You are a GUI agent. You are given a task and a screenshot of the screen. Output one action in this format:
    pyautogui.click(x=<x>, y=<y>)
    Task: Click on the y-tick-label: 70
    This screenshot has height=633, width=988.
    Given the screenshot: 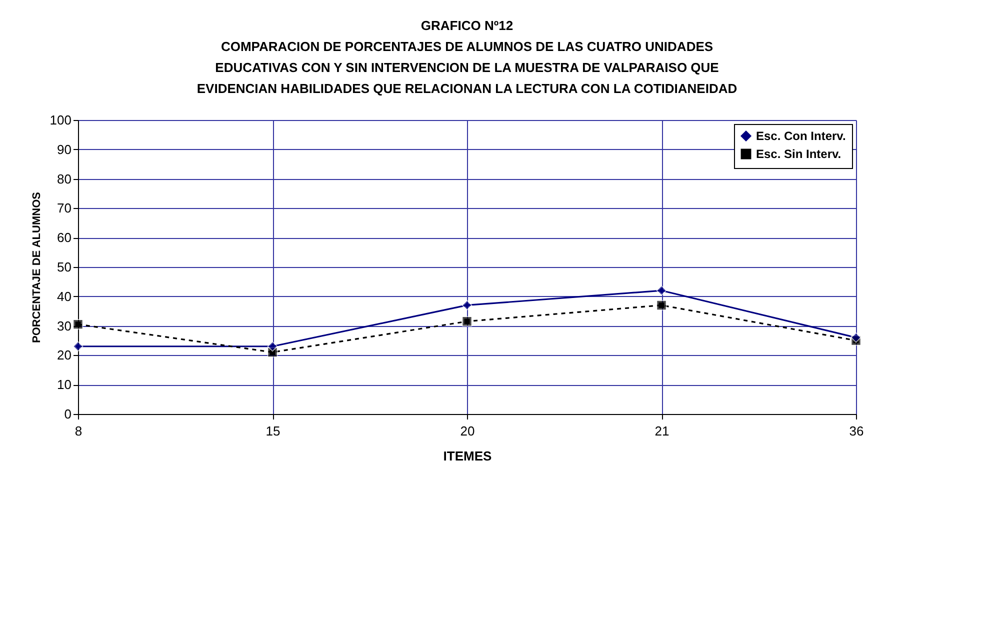 What is the action you would take?
    pyautogui.click(x=64, y=208)
    